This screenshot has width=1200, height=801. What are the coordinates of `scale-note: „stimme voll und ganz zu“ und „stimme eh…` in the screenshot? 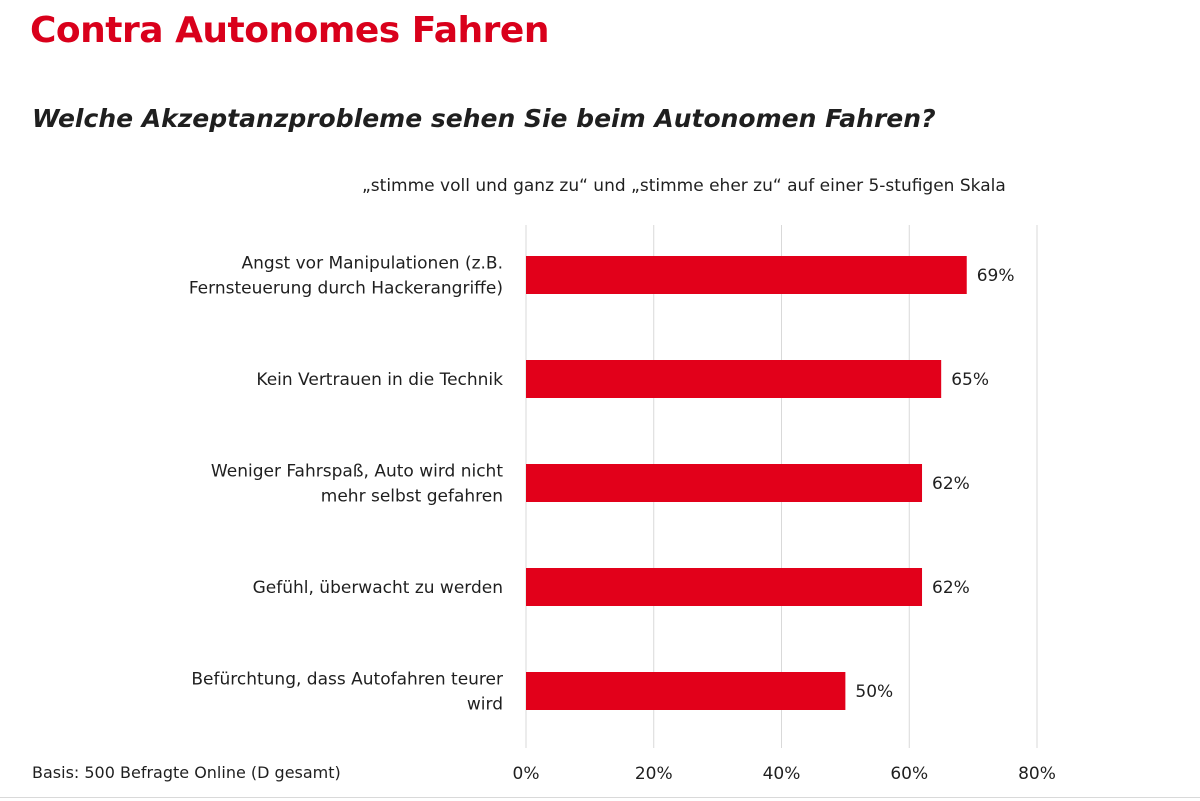 It's located at (684, 186).